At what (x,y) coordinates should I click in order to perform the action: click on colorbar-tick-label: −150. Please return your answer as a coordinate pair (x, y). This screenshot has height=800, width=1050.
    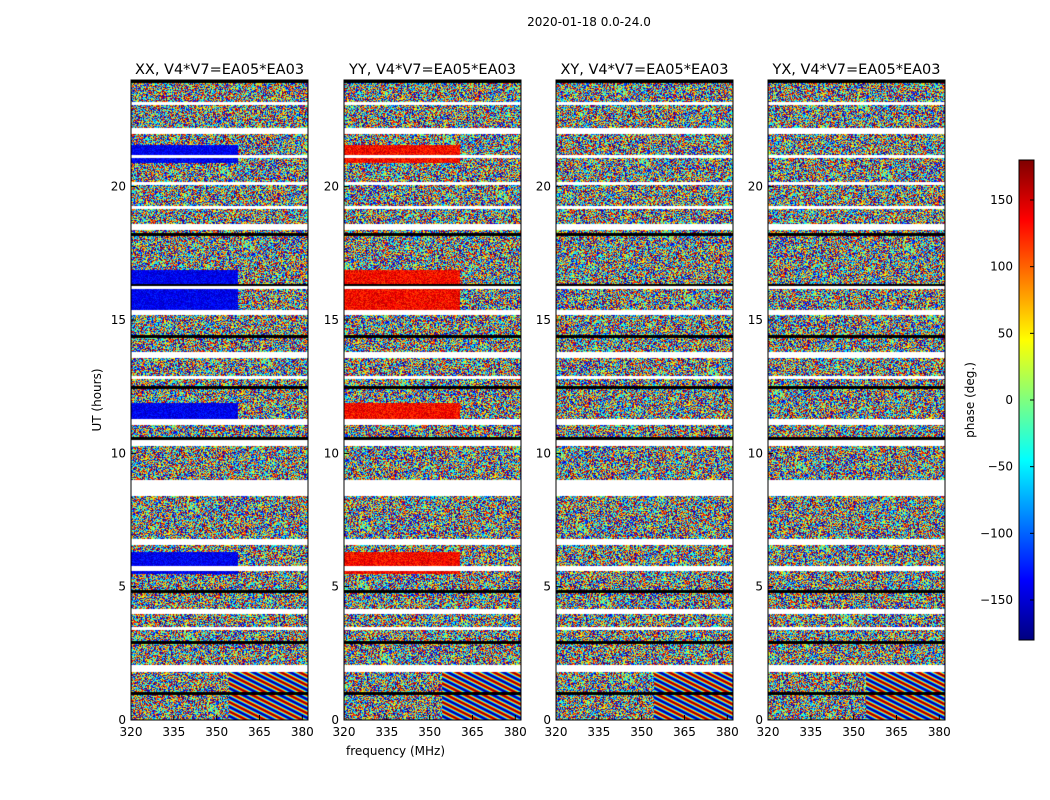
    Looking at the image, I should click on (996, 600).